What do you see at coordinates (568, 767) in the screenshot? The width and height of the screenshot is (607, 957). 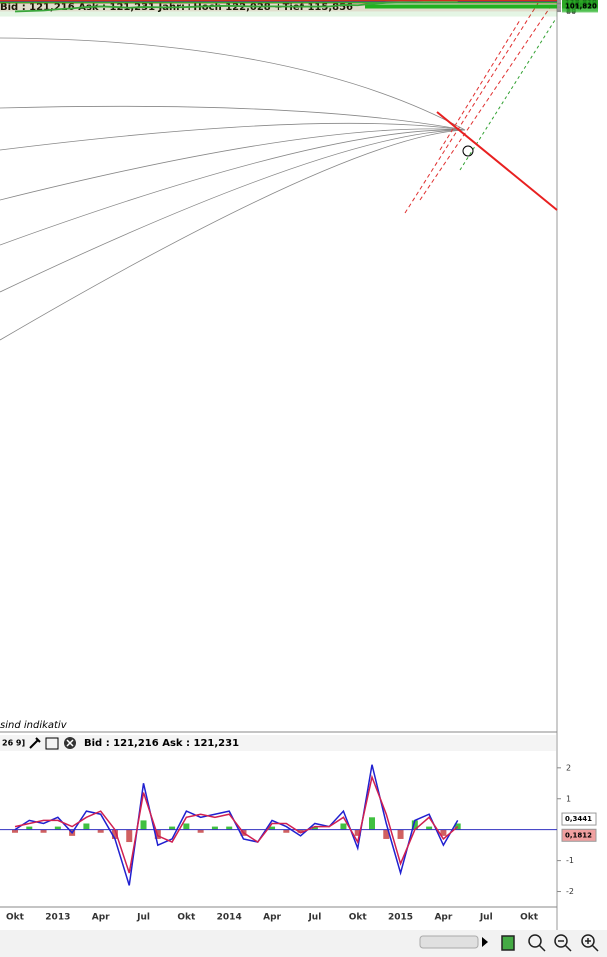 I see `y-tick-label: 2` at bounding box center [568, 767].